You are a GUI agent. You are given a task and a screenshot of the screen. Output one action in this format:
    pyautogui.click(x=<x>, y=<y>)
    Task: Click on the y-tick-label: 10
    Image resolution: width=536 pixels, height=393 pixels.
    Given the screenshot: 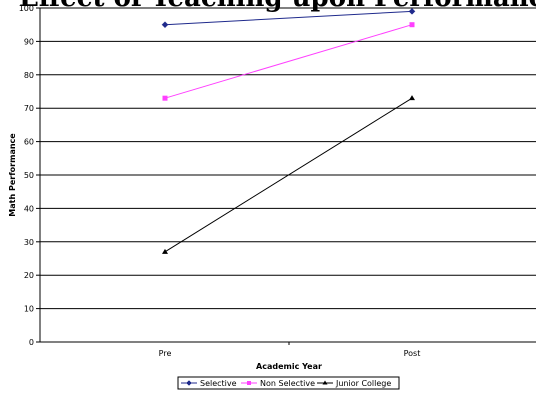 What is the action you would take?
    pyautogui.click(x=29, y=309)
    